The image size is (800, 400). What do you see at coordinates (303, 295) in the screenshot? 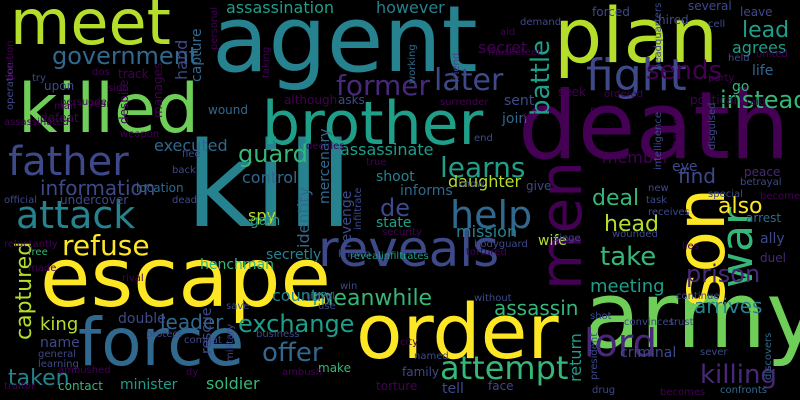
I see `word: country` at bounding box center [303, 295].